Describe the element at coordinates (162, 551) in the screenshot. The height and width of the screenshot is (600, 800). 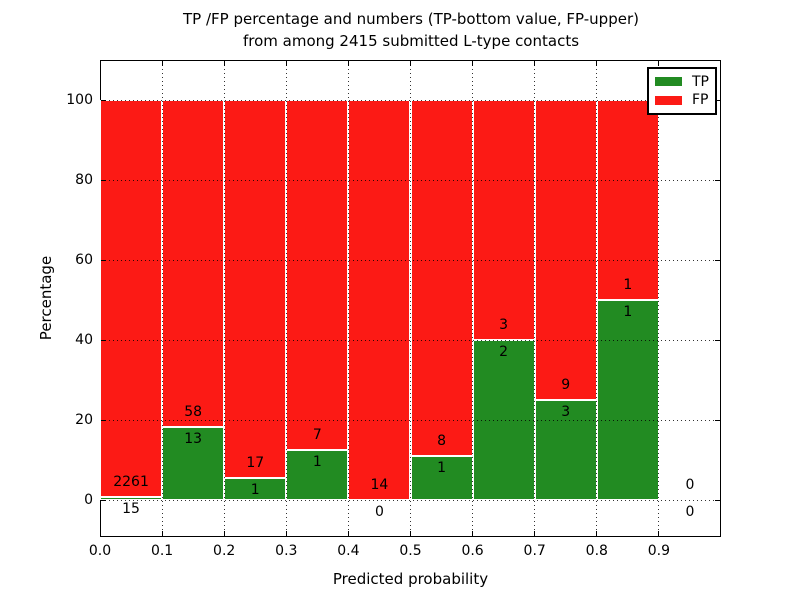
I see `x-tick-label: 0.1` at that location.